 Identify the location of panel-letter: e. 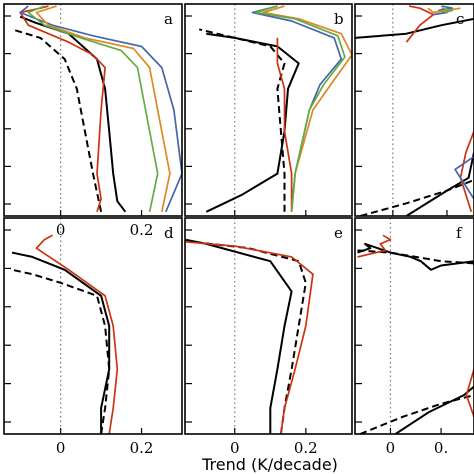
(338, 233).